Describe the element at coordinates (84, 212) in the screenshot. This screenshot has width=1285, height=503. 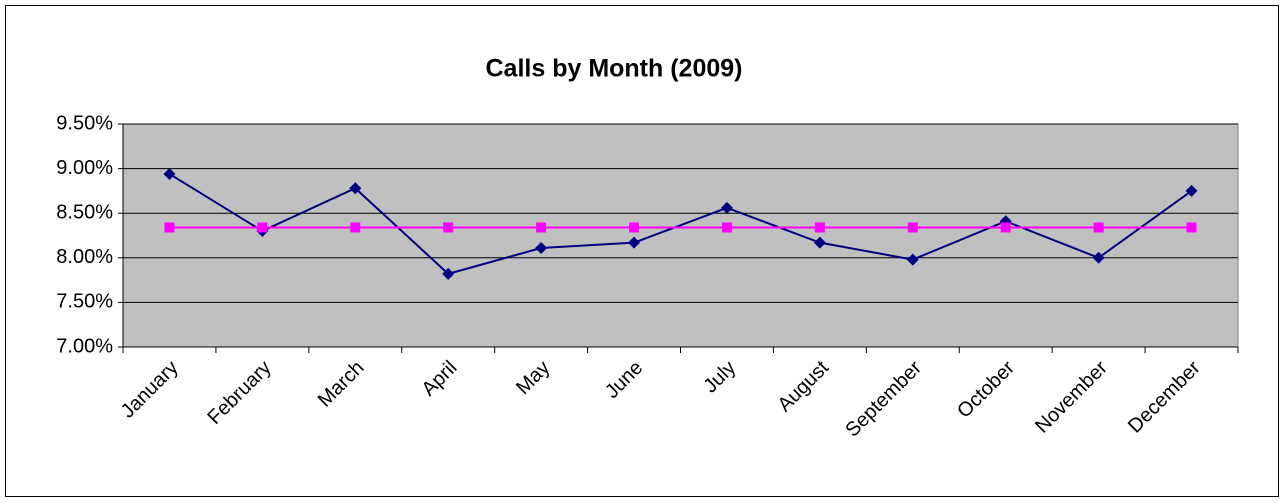
I see `y-tick-label: 8.50%` at that location.